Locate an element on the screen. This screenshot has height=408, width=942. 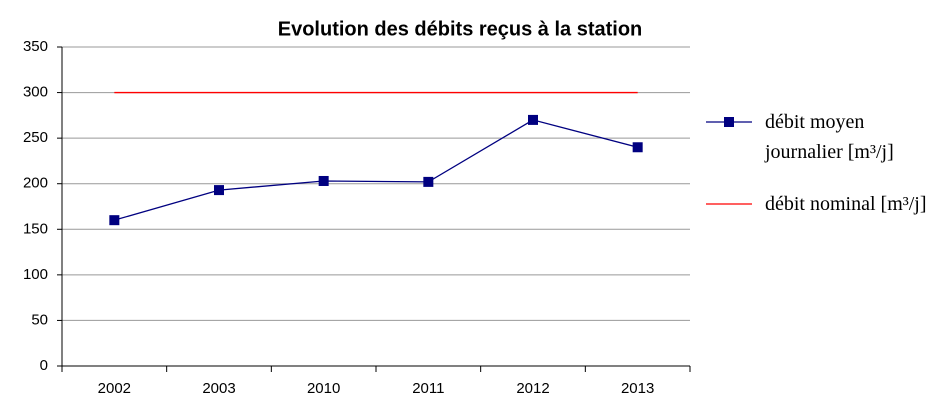
x-tick-label: 2002 is located at coordinates (114, 388).